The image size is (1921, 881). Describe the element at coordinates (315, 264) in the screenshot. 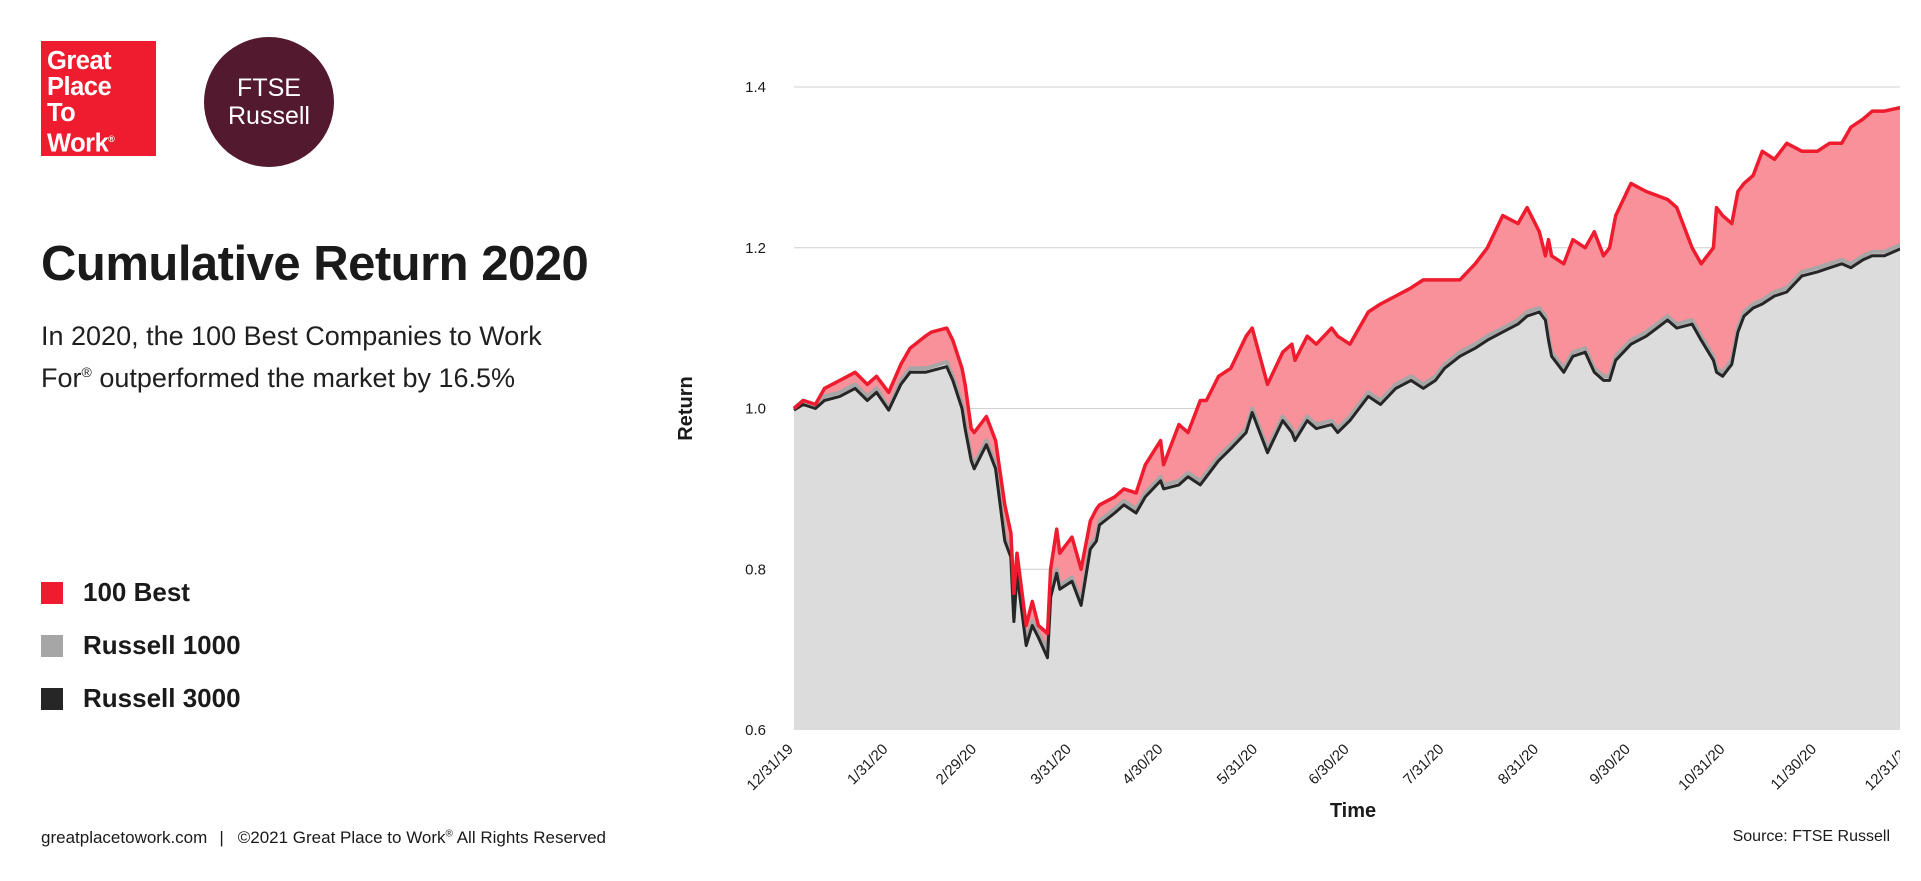

I see `page-title: Cumulative Return 2020` at that location.